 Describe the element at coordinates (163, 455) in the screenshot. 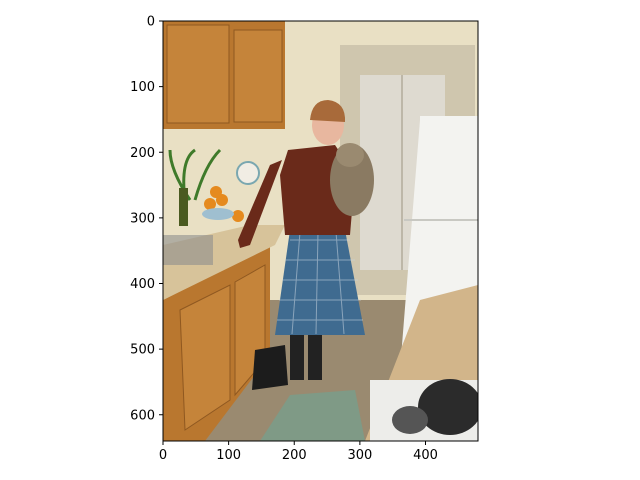

I see `x-tick-label: 0` at that location.